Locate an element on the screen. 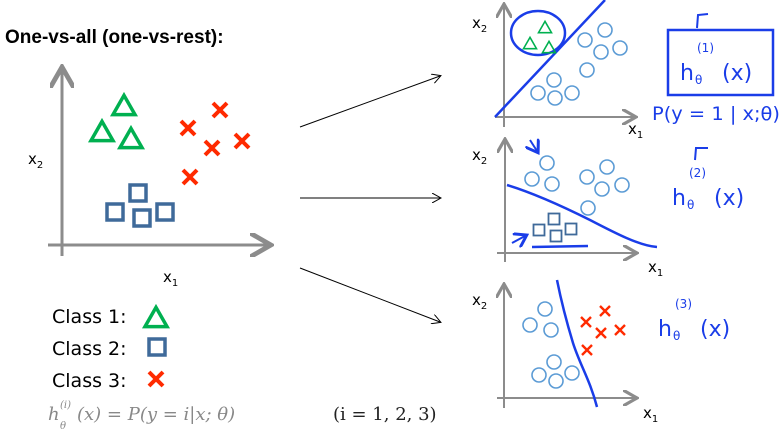 Image resolution: width=784 pixels, height=434 pixels. panel-3-h: h is located at coordinates (665, 329).